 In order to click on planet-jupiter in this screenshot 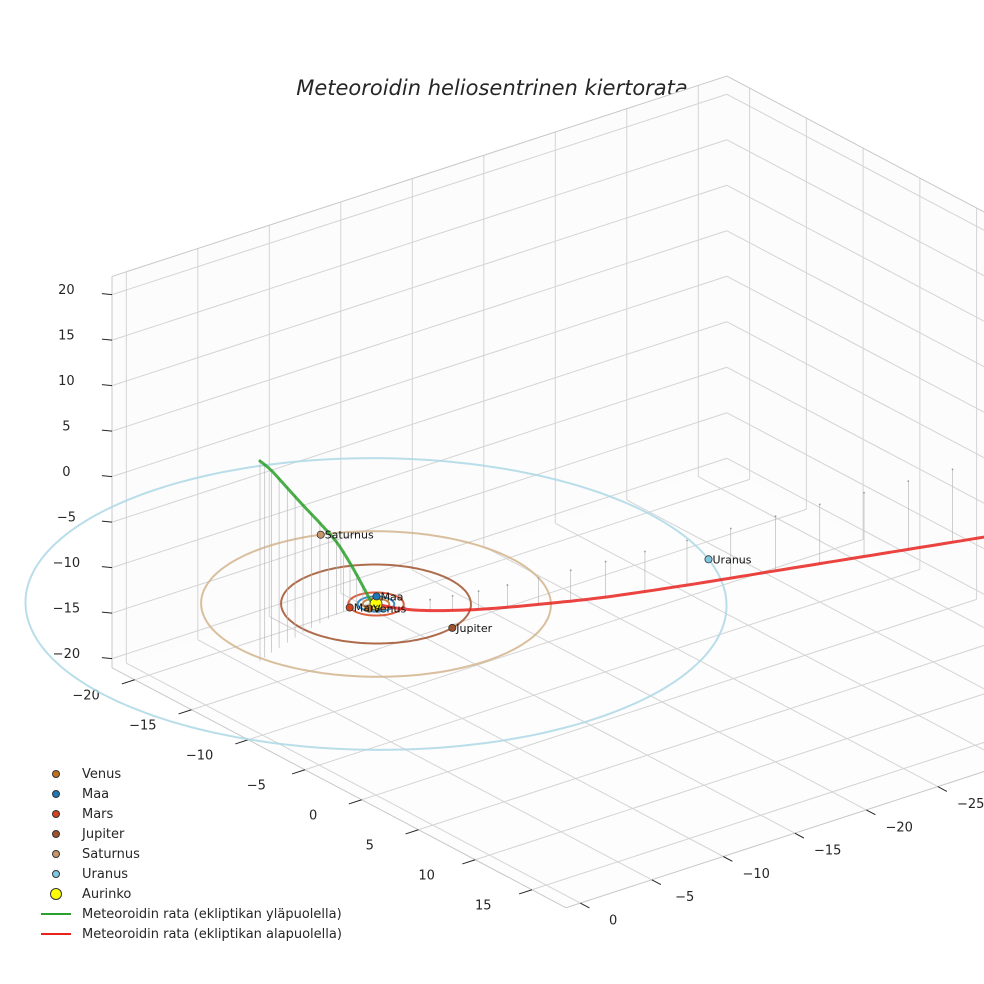, I will do `click(452, 627)`.